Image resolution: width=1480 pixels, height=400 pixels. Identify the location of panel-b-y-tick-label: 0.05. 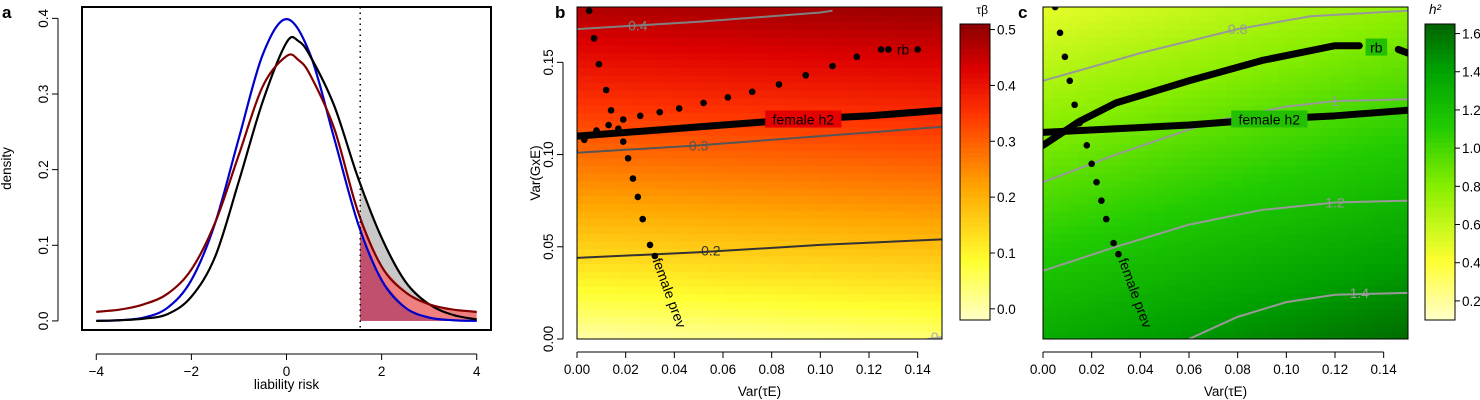
(548, 247).